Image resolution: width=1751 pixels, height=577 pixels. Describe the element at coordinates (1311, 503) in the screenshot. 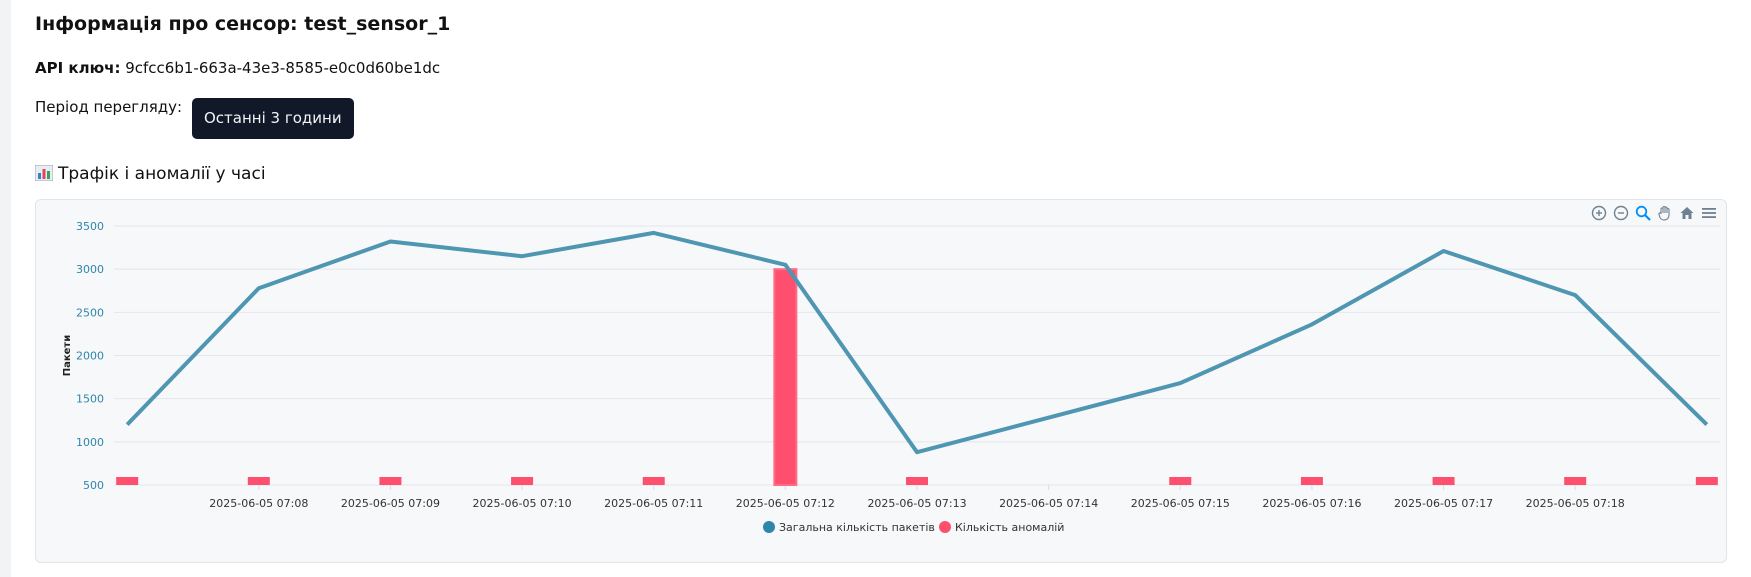

I see `x-tick-label: 2025-06-05 07:16` at that location.